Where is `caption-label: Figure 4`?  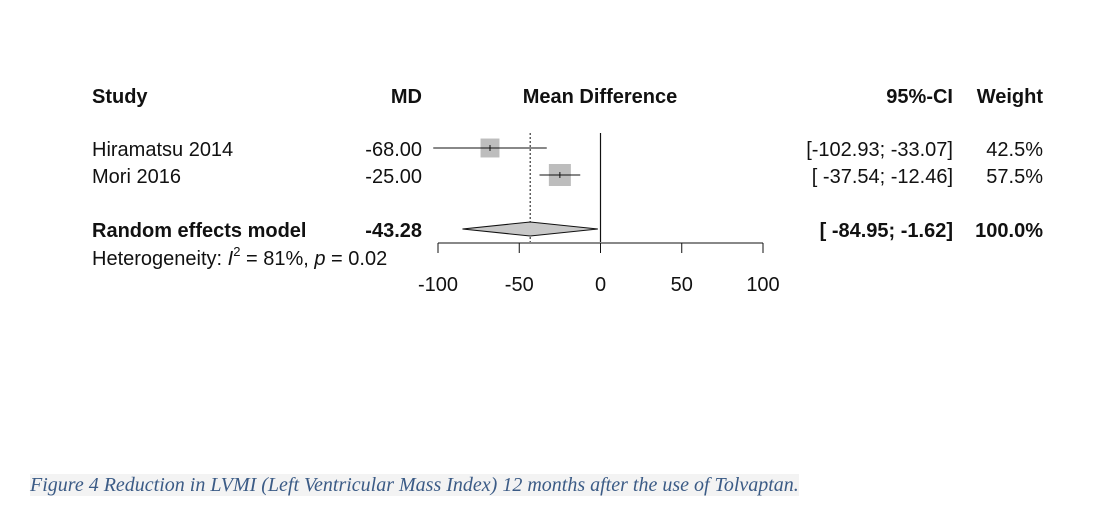
caption-label: Figure 4 is located at coordinates (64, 485).